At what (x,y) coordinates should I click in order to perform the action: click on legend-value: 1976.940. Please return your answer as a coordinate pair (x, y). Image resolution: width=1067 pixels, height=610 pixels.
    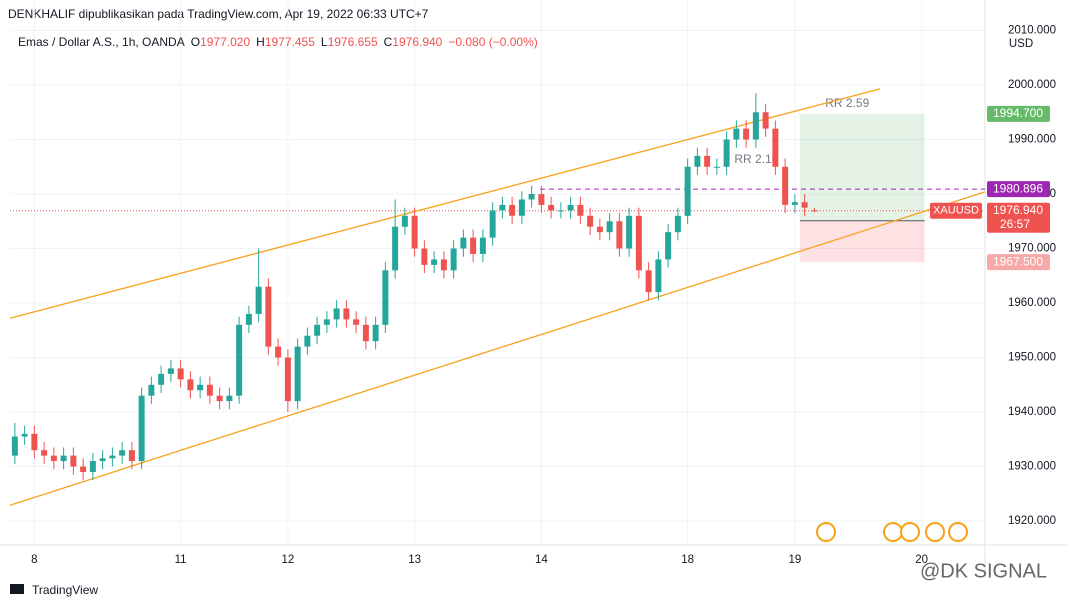
    Looking at the image, I should click on (417, 42).